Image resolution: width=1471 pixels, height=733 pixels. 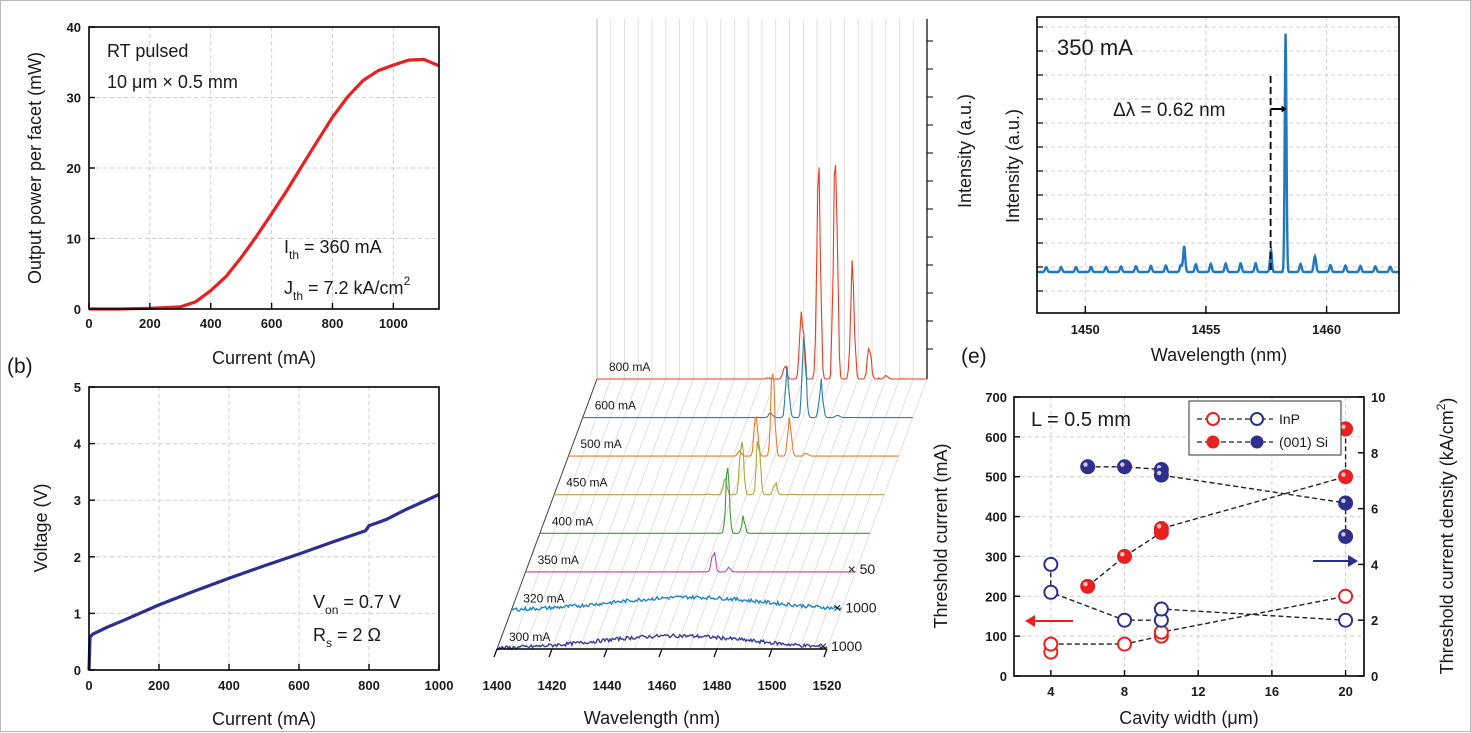 What do you see at coordinates (272, 323) in the screenshot?
I see `panel-a-ticklabel-x: 600` at bounding box center [272, 323].